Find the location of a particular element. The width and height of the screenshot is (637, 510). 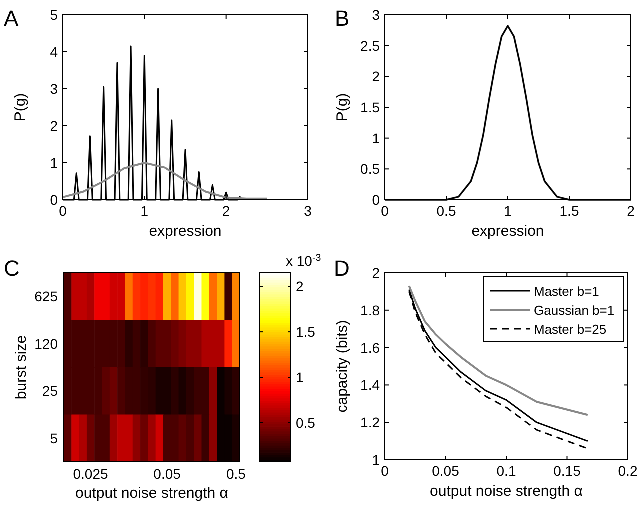

y-tick-label: 0.5 is located at coordinates (370, 169).